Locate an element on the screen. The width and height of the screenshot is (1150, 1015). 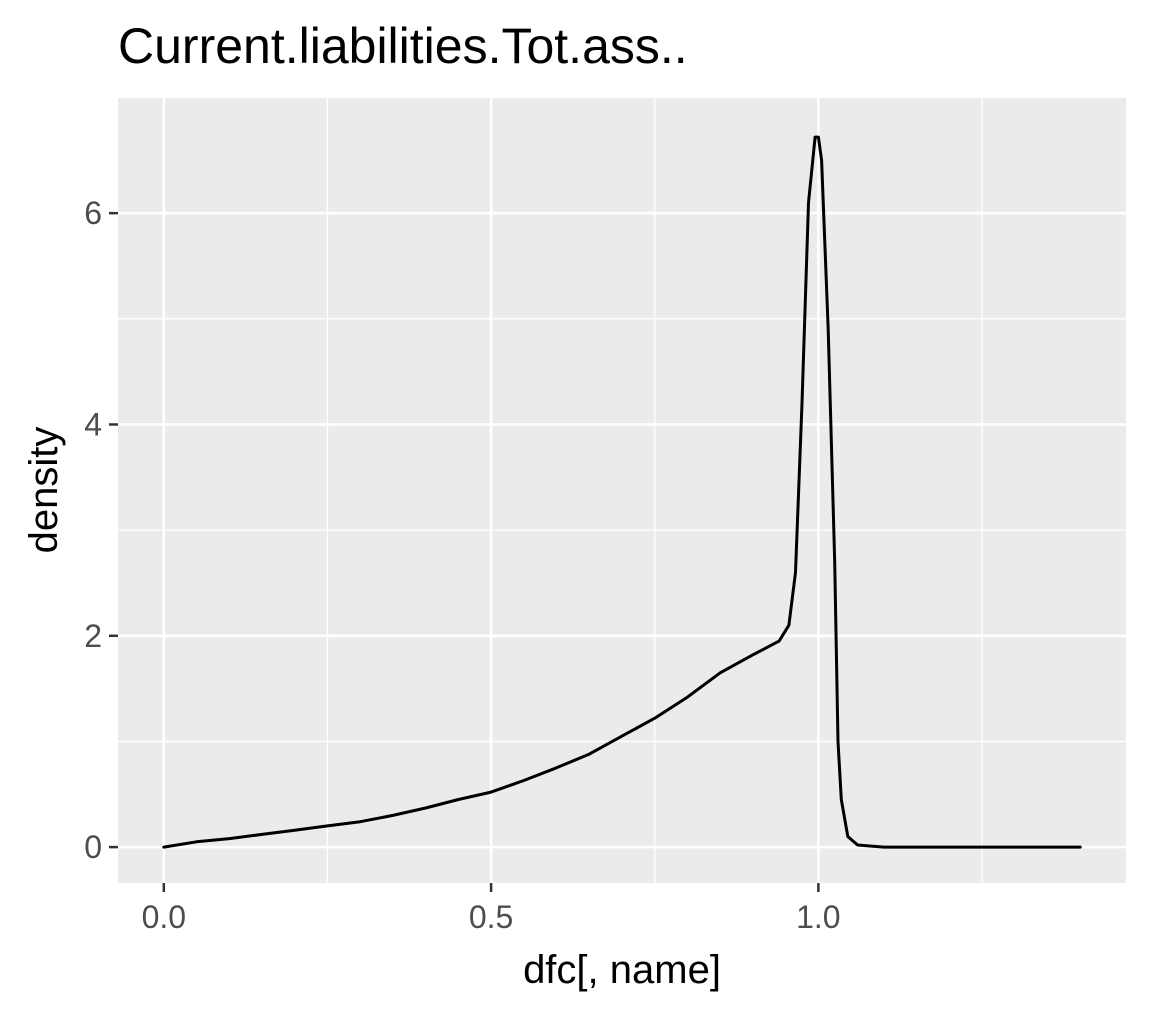
x-axis-title: dfc[, name] is located at coordinates (622, 970).